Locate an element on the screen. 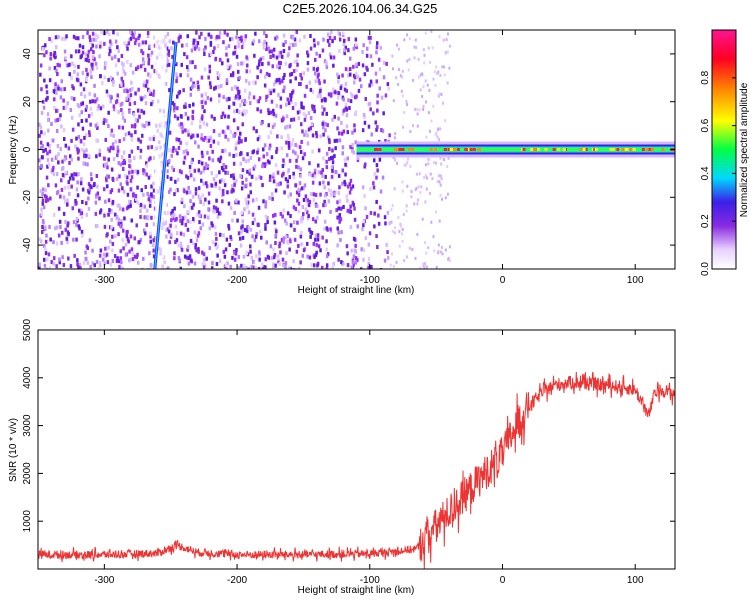 The height and width of the screenshot is (605, 750). snr-xlabel: Height of straight line (km) is located at coordinates (356, 590).